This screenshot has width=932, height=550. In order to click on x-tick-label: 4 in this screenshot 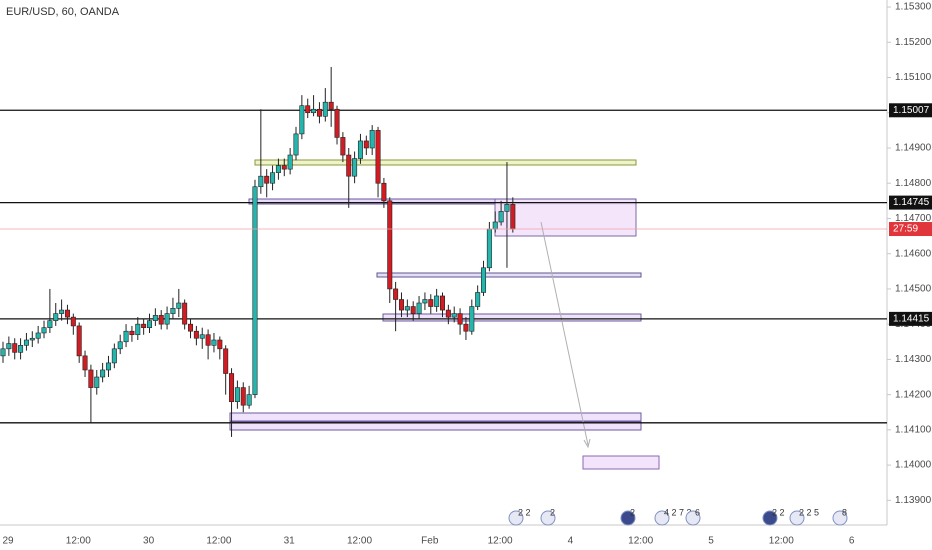, I will do `click(571, 541)`.